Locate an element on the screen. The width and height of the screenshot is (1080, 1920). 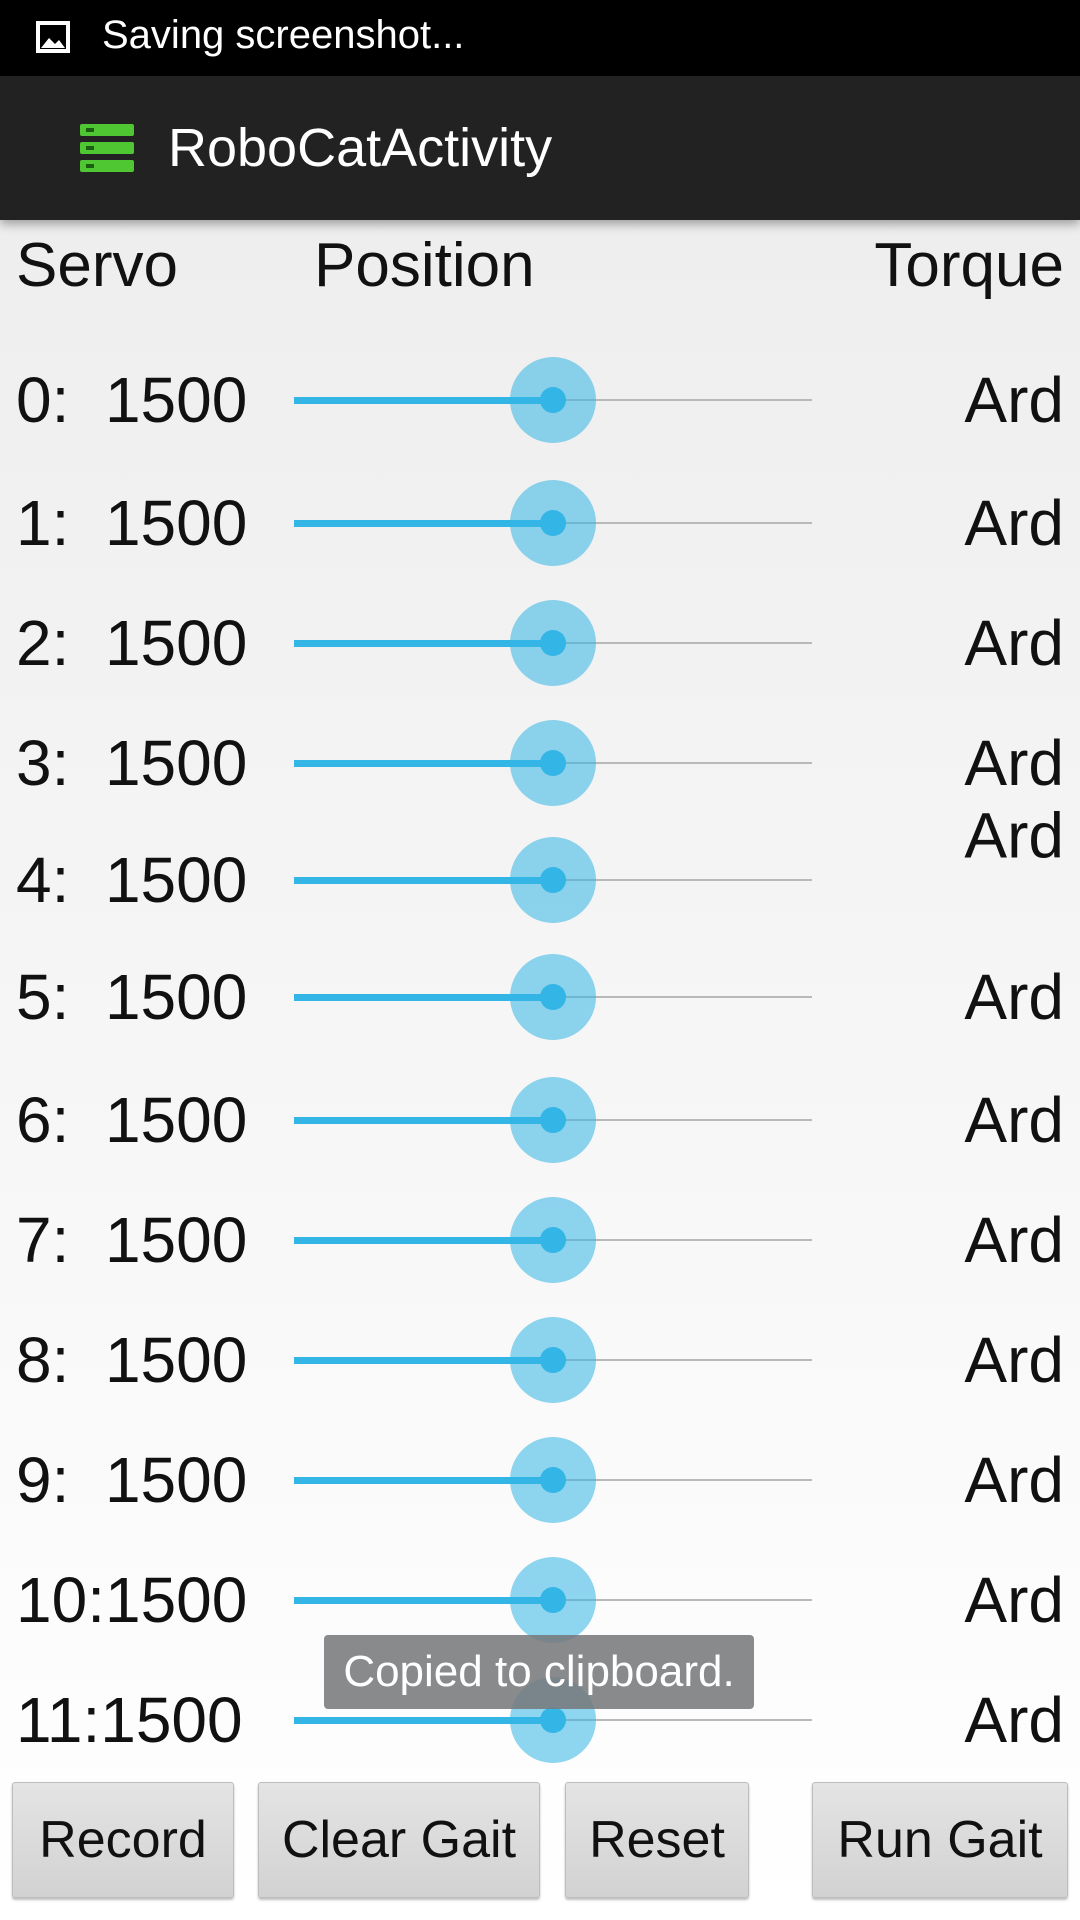
servo-position-label: 10:1500 is located at coordinates (132, 1600).